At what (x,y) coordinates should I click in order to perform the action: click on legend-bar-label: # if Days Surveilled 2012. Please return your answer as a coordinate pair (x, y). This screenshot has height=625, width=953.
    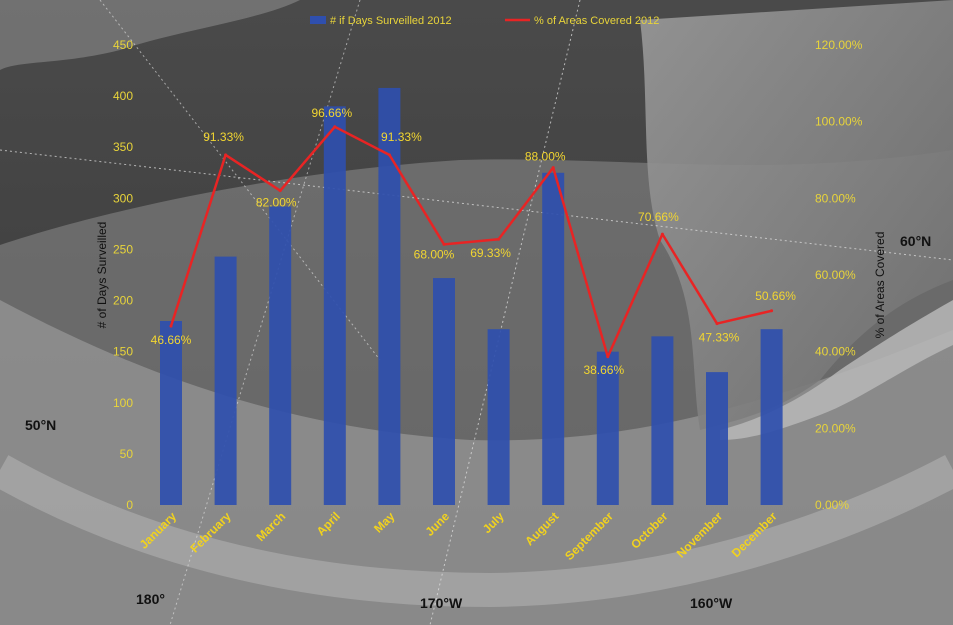
    Looking at the image, I should click on (391, 21).